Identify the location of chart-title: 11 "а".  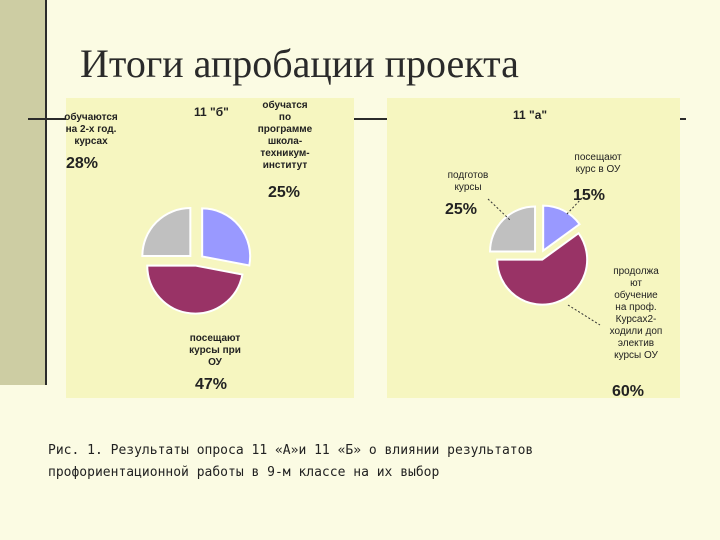
(530, 115).